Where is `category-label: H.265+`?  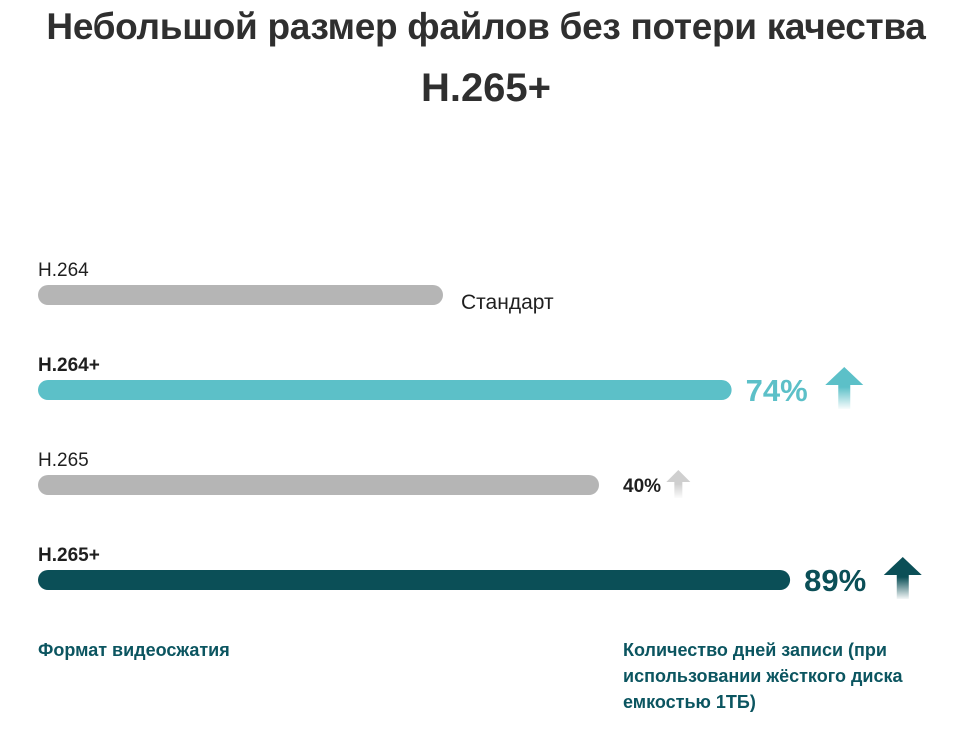 category-label: H.265+ is located at coordinates (69, 555).